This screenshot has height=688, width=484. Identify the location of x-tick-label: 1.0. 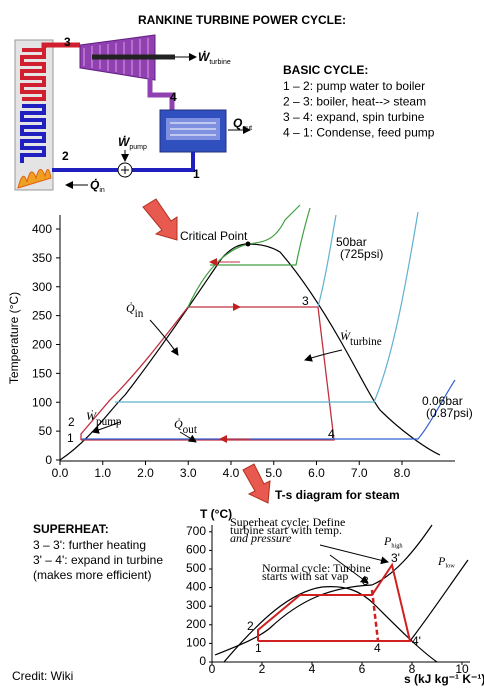
(102, 473).